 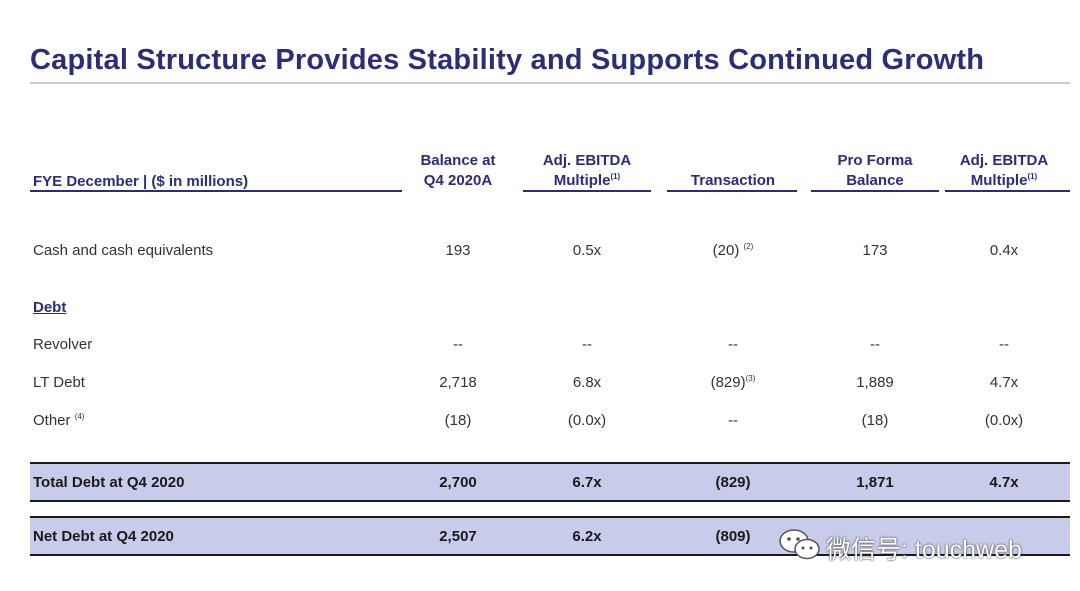 What do you see at coordinates (587, 536) in the screenshot?
I see `cell-multiple: 6.2x` at bounding box center [587, 536].